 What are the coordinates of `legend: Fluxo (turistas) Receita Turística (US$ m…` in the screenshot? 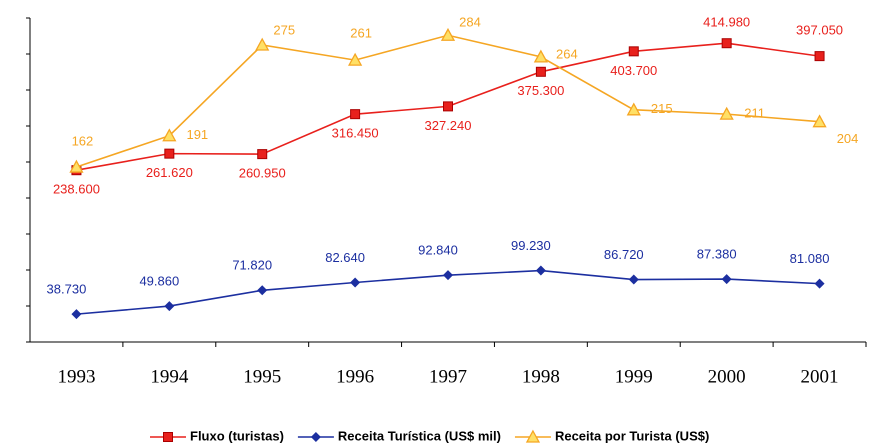 It's located at (429, 435).